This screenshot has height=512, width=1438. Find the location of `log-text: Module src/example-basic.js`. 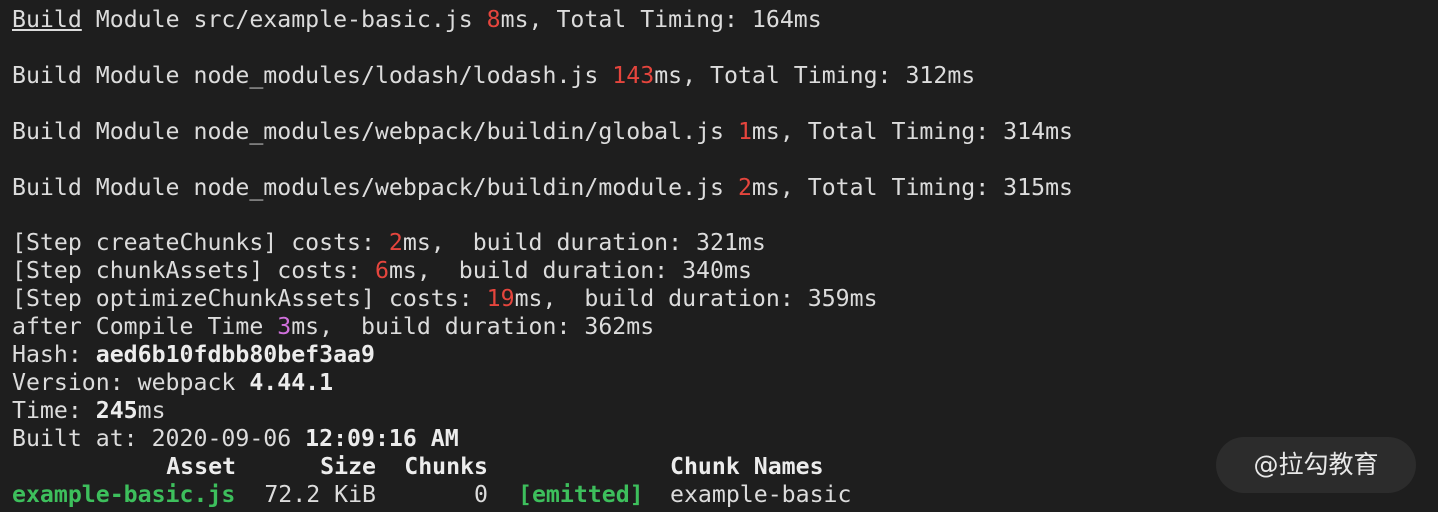

log-text: Module src/example-basic.js is located at coordinates (284, 19).